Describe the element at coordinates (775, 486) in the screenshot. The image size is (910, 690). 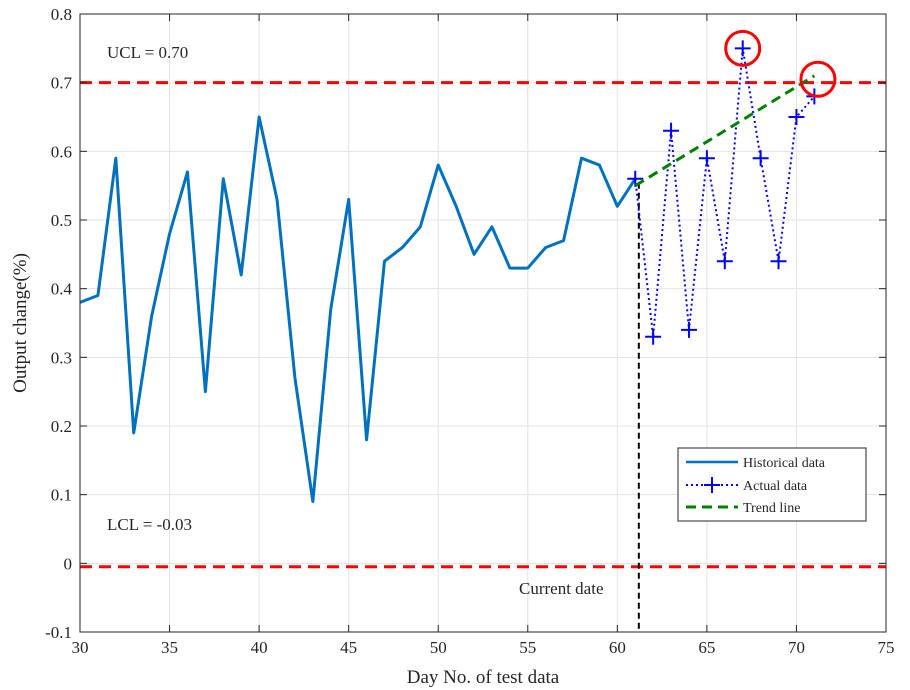
I see `legend-label-actual: Actual data` at that location.